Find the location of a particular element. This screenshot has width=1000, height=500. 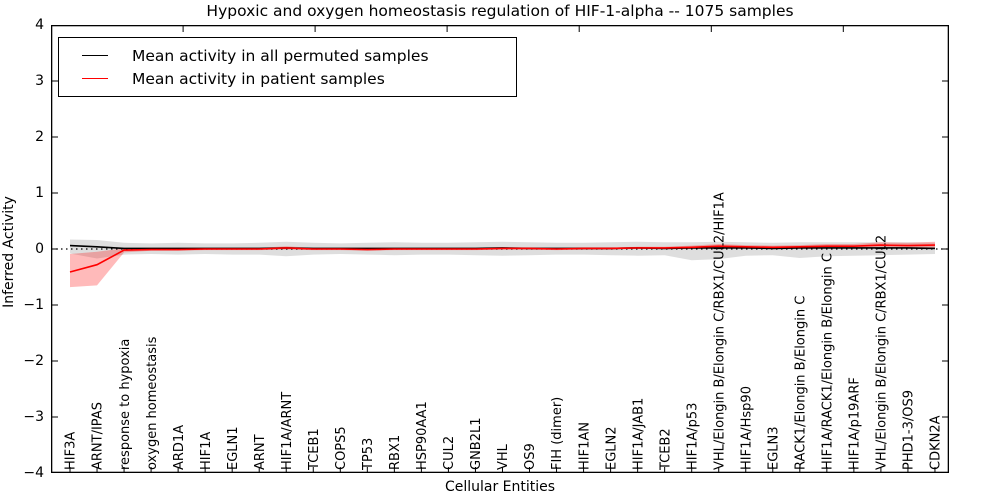

x-tick-label: HIF1A/RACK1/Elongin B/Elongin C is located at coordinates (828, 361).